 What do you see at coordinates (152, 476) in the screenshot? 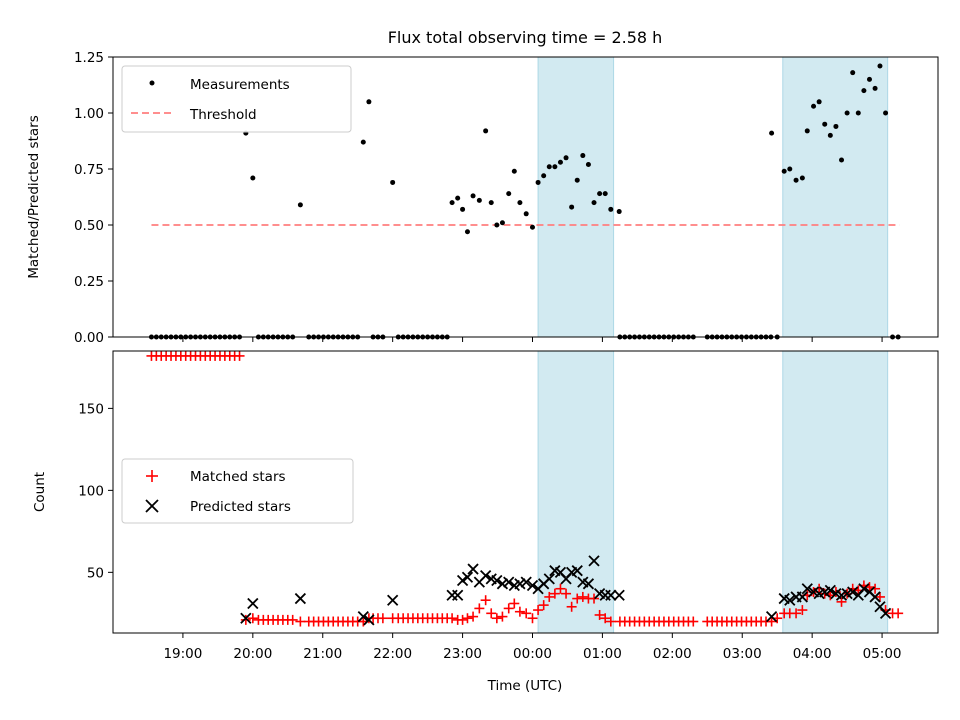
I see `matched-legend-marker` at bounding box center [152, 476].